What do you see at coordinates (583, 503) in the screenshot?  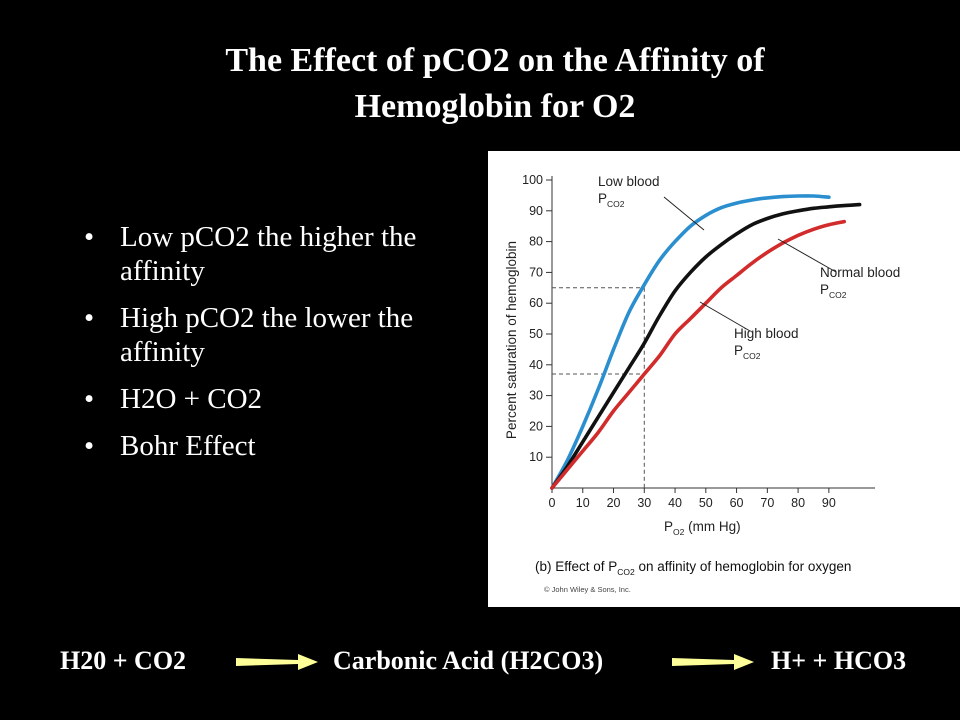 I see `x-tick-label-10: 10` at bounding box center [583, 503].